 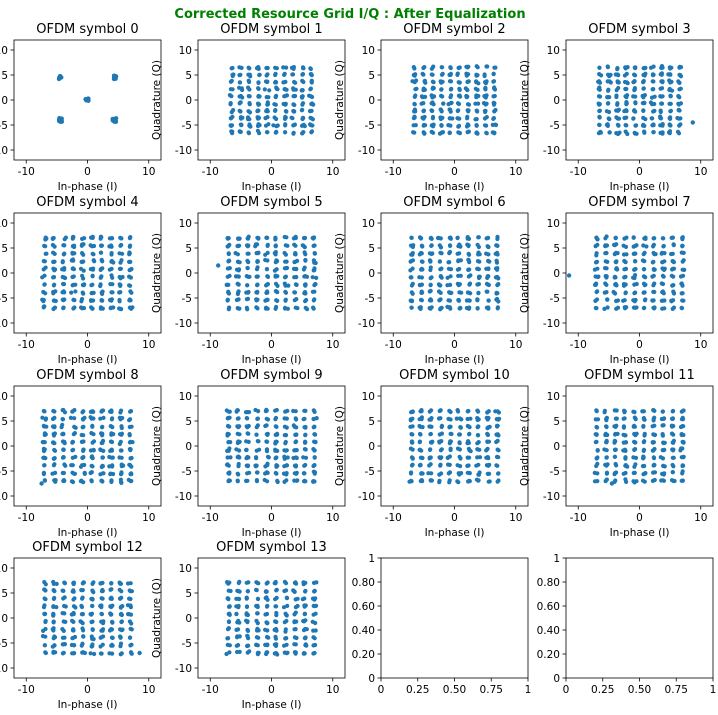 What do you see at coordinates (515, 345) in the screenshot?
I see `x-tick-label: 10` at bounding box center [515, 345].